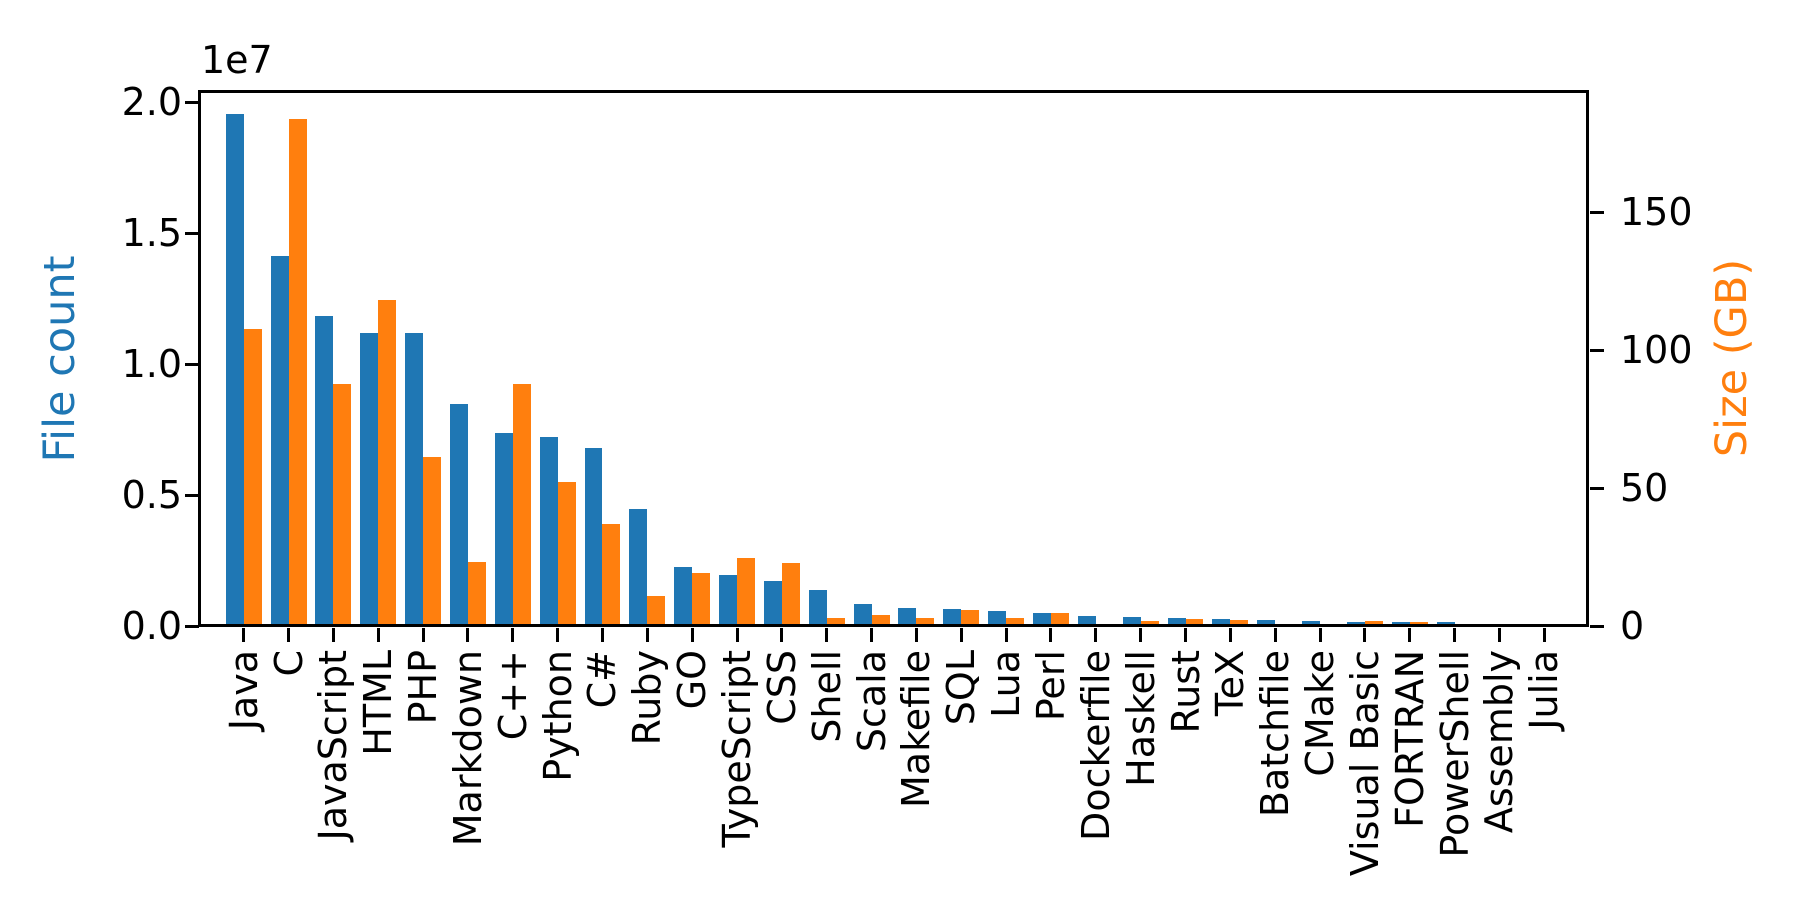  What do you see at coordinates (1015, 622) in the screenshot?
I see `bar-size-gb-lua` at bounding box center [1015, 622].